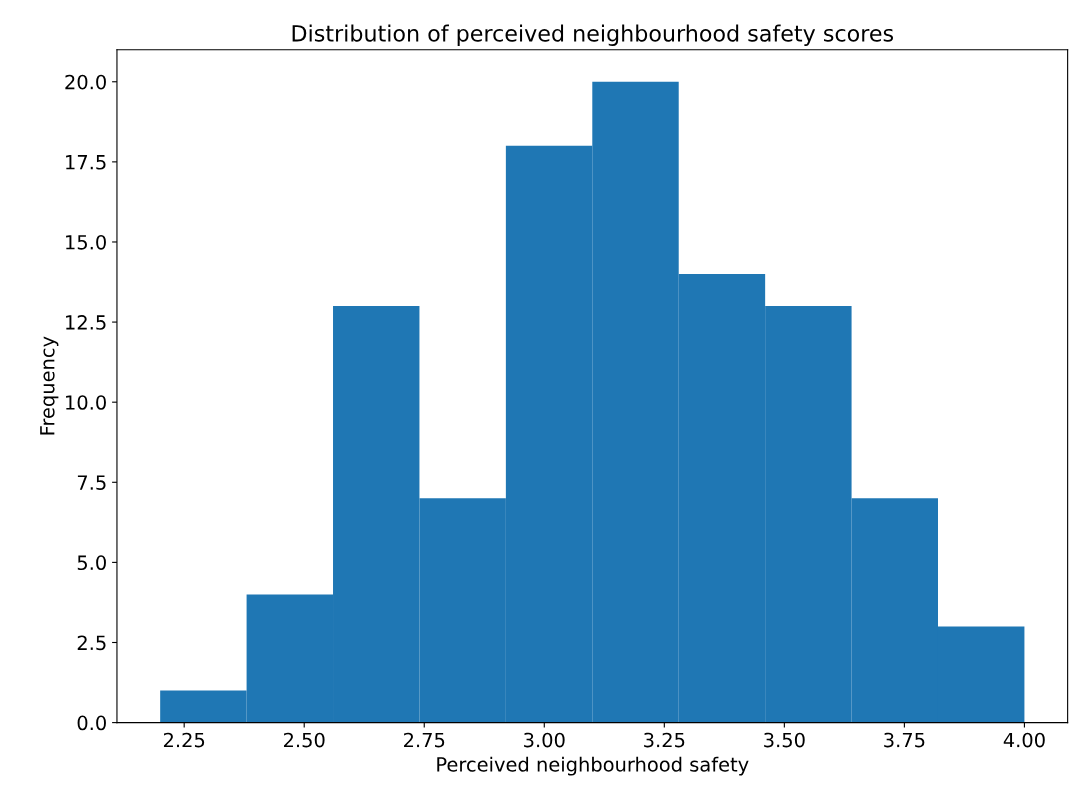 The height and width of the screenshot is (802, 1073). Describe the element at coordinates (784, 740) in the screenshot. I see `x-tick-label: 3.50` at that location.